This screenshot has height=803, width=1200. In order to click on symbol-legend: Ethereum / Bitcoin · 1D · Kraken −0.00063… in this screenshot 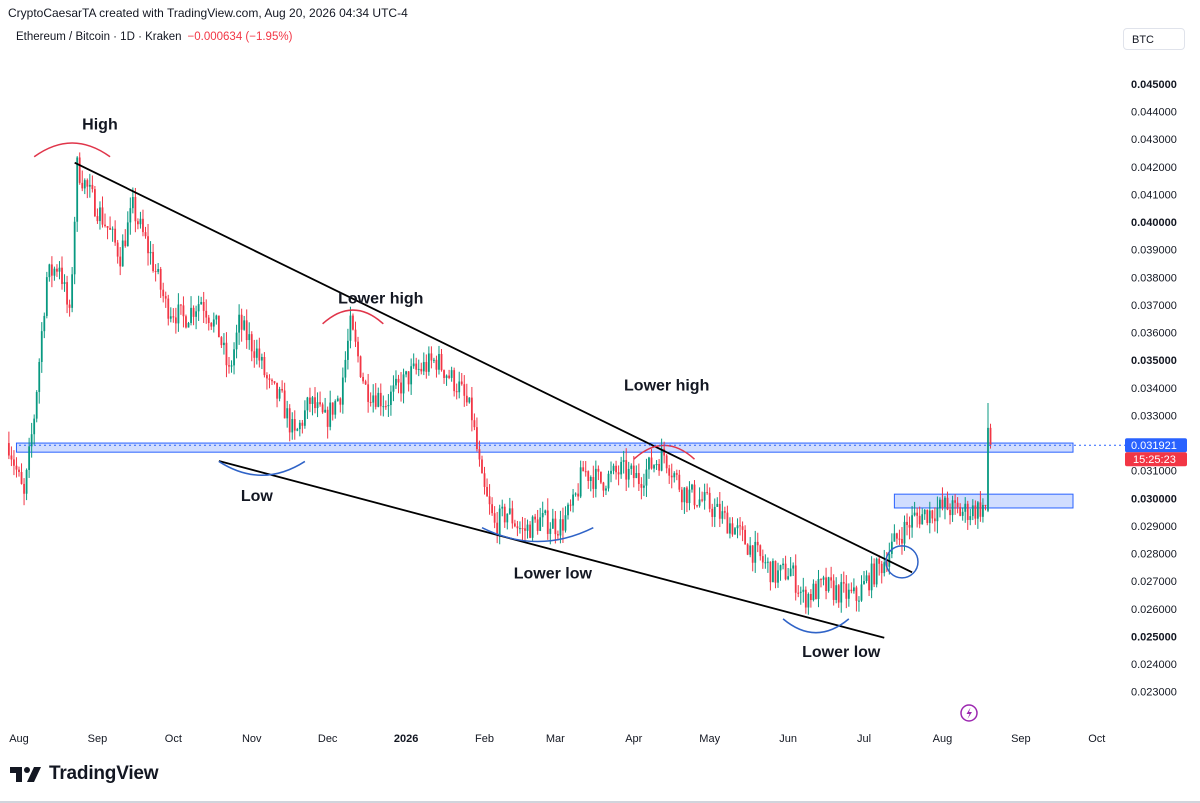, I will do `click(154, 37)`.